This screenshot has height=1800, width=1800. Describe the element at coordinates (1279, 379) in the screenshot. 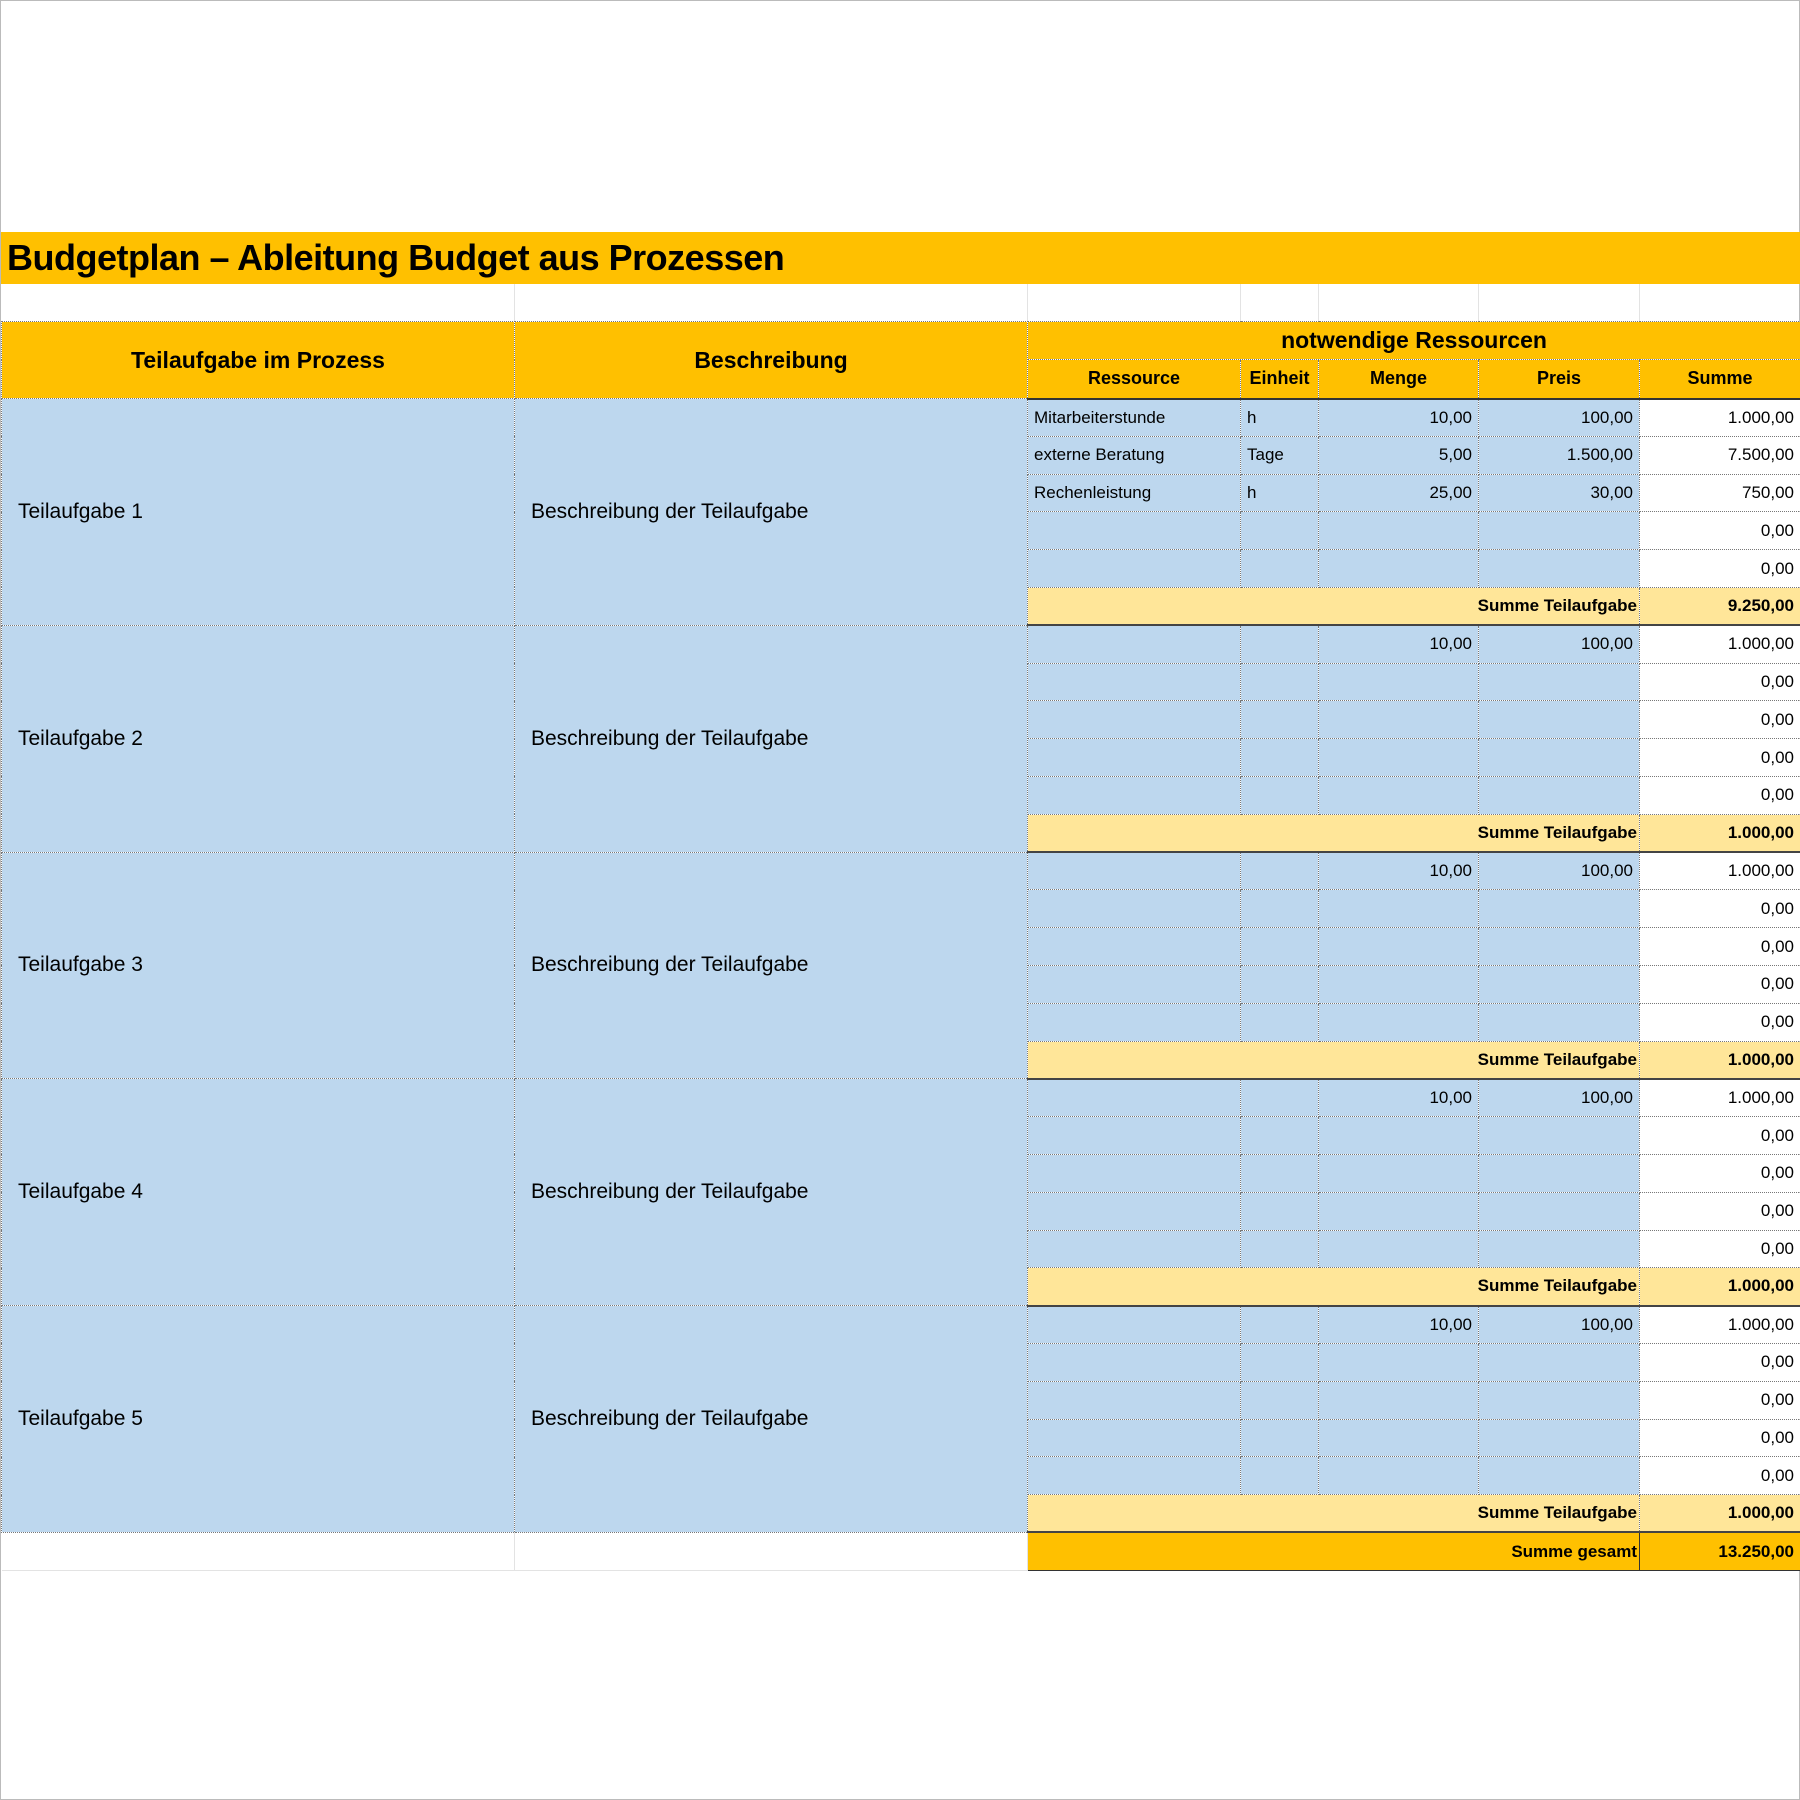

I see `header-unit: Einheit` at that location.